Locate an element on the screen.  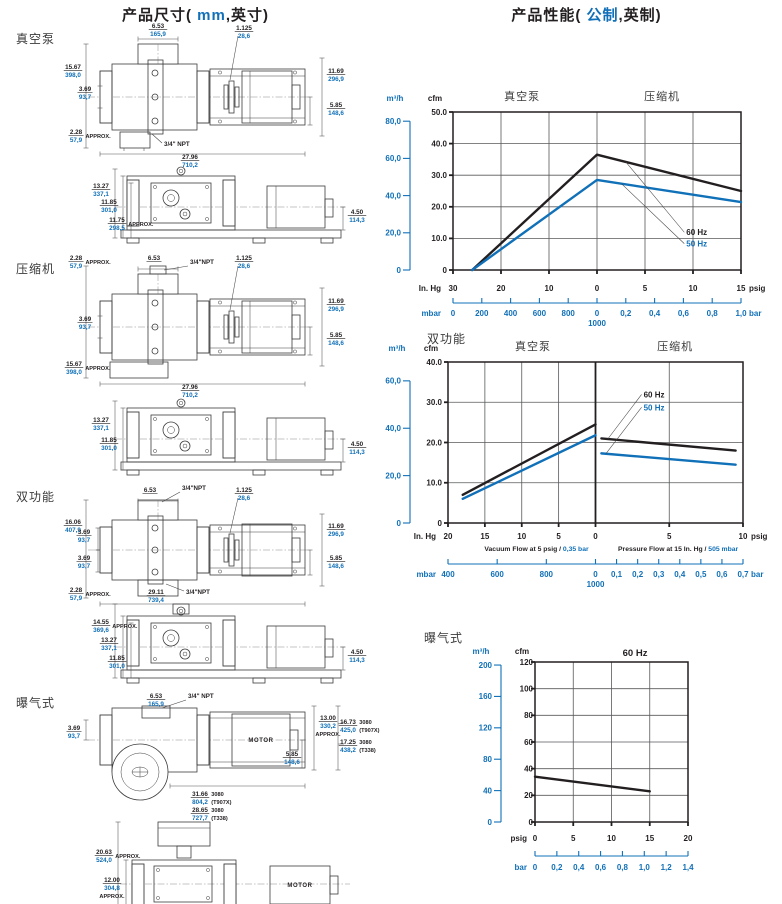
callout-label-50-hz: 50 Hz is located at coordinates (654, 407).